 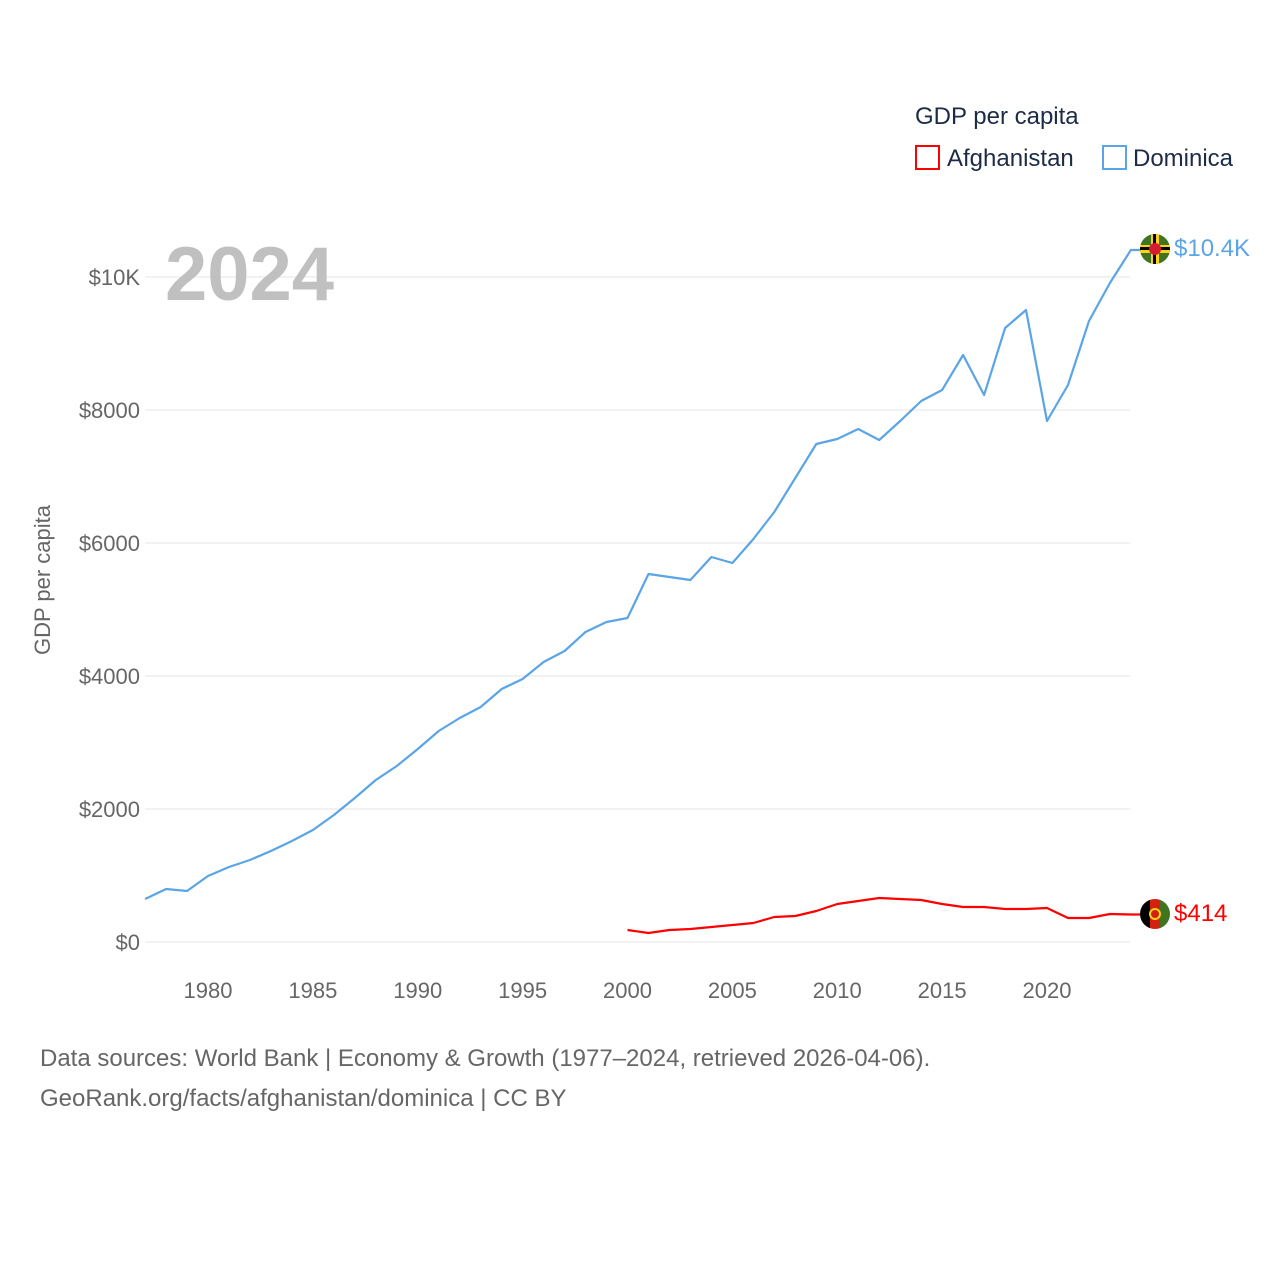 I want to click on y-tick-label: $4000, so click(x=109, y=676).